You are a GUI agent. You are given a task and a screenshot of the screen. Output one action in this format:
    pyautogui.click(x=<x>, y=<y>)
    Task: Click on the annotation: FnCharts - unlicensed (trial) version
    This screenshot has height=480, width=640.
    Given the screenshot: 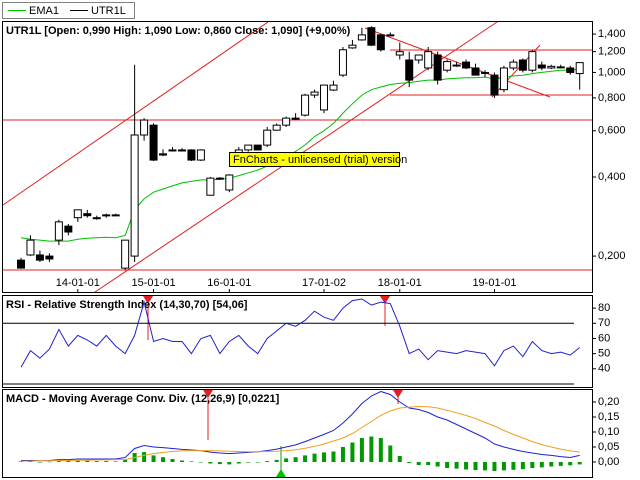 What is the action you would take?
    pyautogui.click(x=318, y=159)
    